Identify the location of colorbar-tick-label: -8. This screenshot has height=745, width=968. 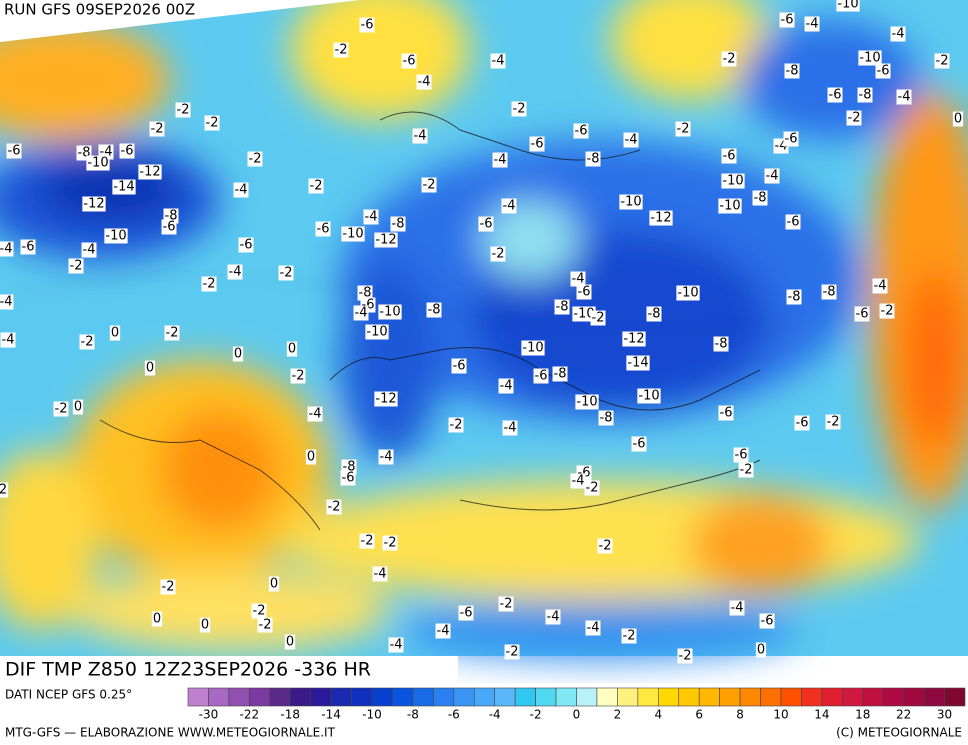
(413, 715).